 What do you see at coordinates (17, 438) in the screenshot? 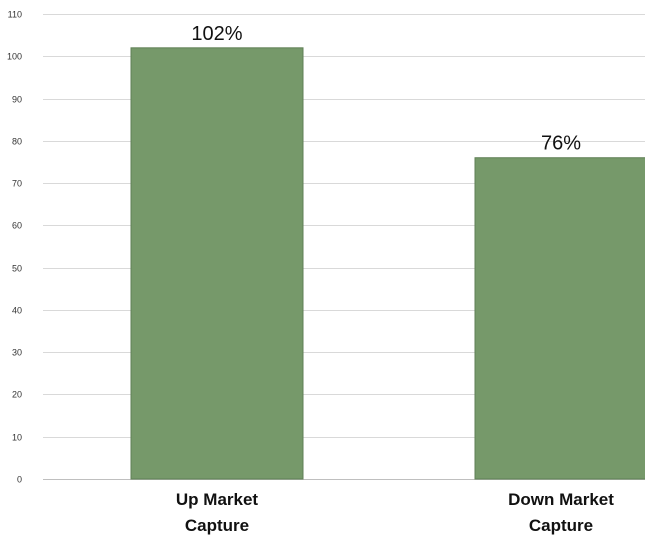
I see `y-tick-label: 10` at bounding box center [17, 438].